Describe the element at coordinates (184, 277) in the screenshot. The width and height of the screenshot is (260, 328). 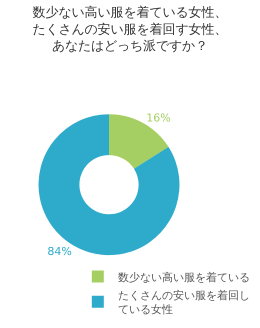
I see `legend-label: 数少ない高い服を着ている` at that location.